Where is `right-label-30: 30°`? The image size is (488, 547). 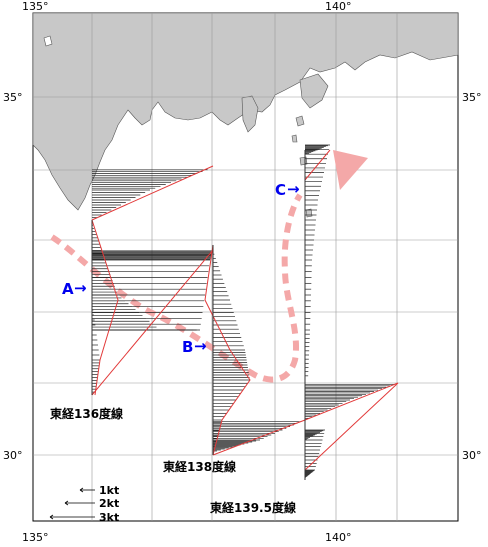
right-label-30: 30° is located at coordinates (472, 455).